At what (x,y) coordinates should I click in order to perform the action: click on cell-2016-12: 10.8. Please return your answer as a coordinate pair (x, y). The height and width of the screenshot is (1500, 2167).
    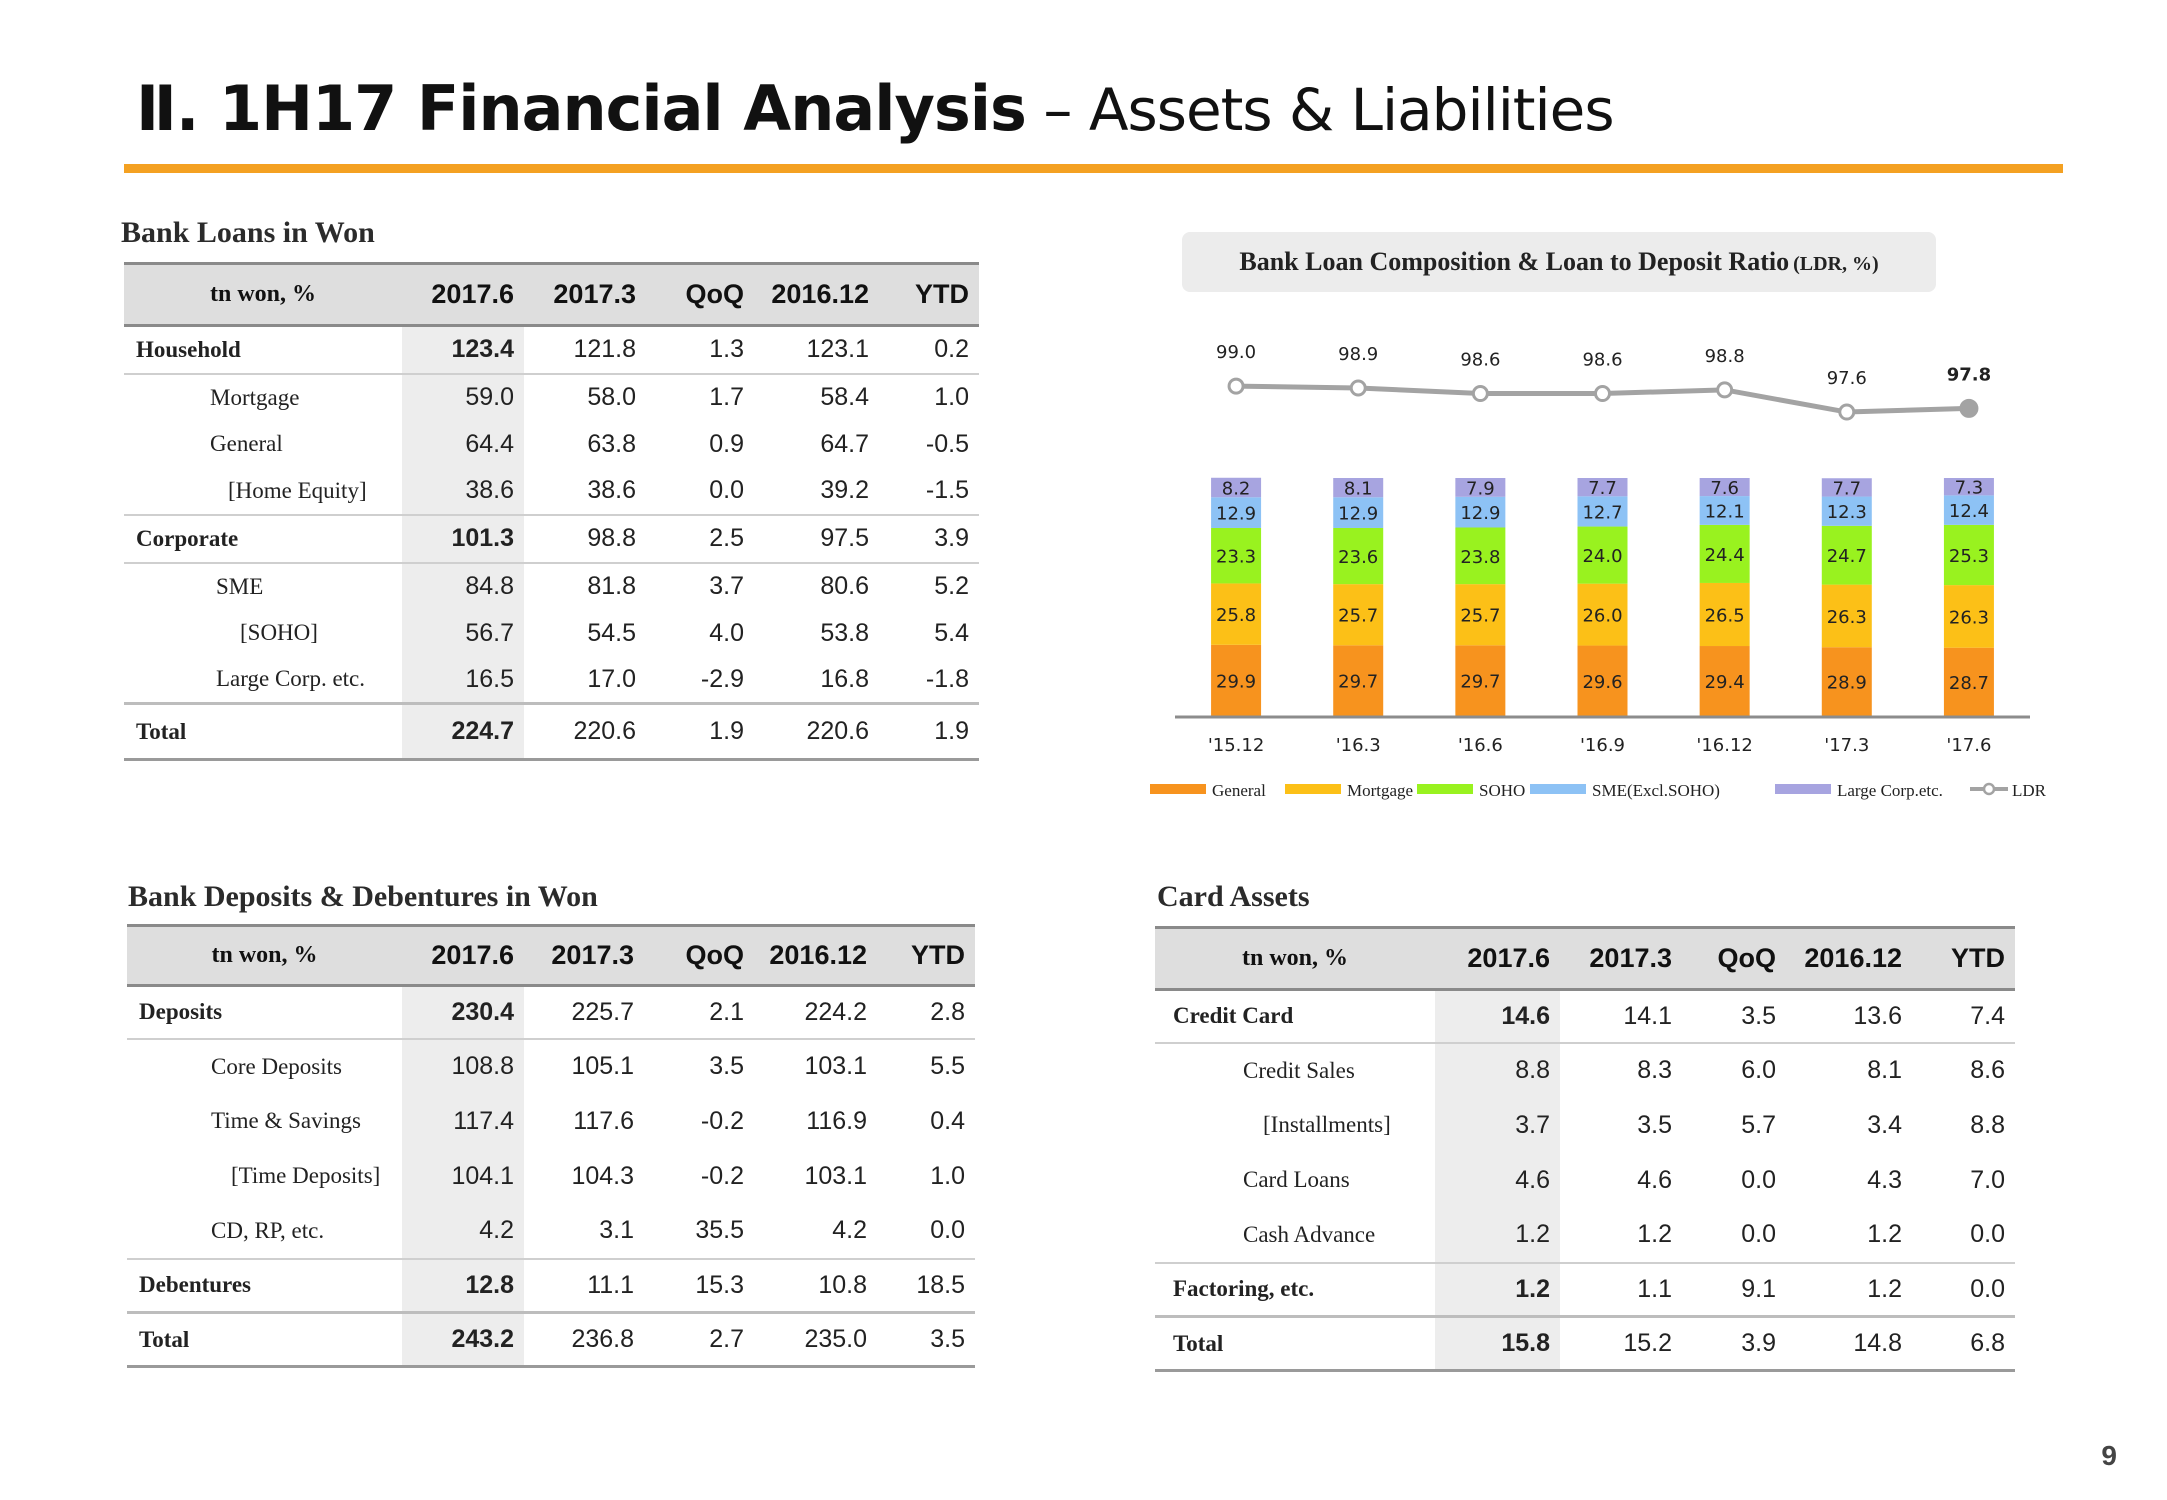
    Looking at the image, I should click on (815, 1285).